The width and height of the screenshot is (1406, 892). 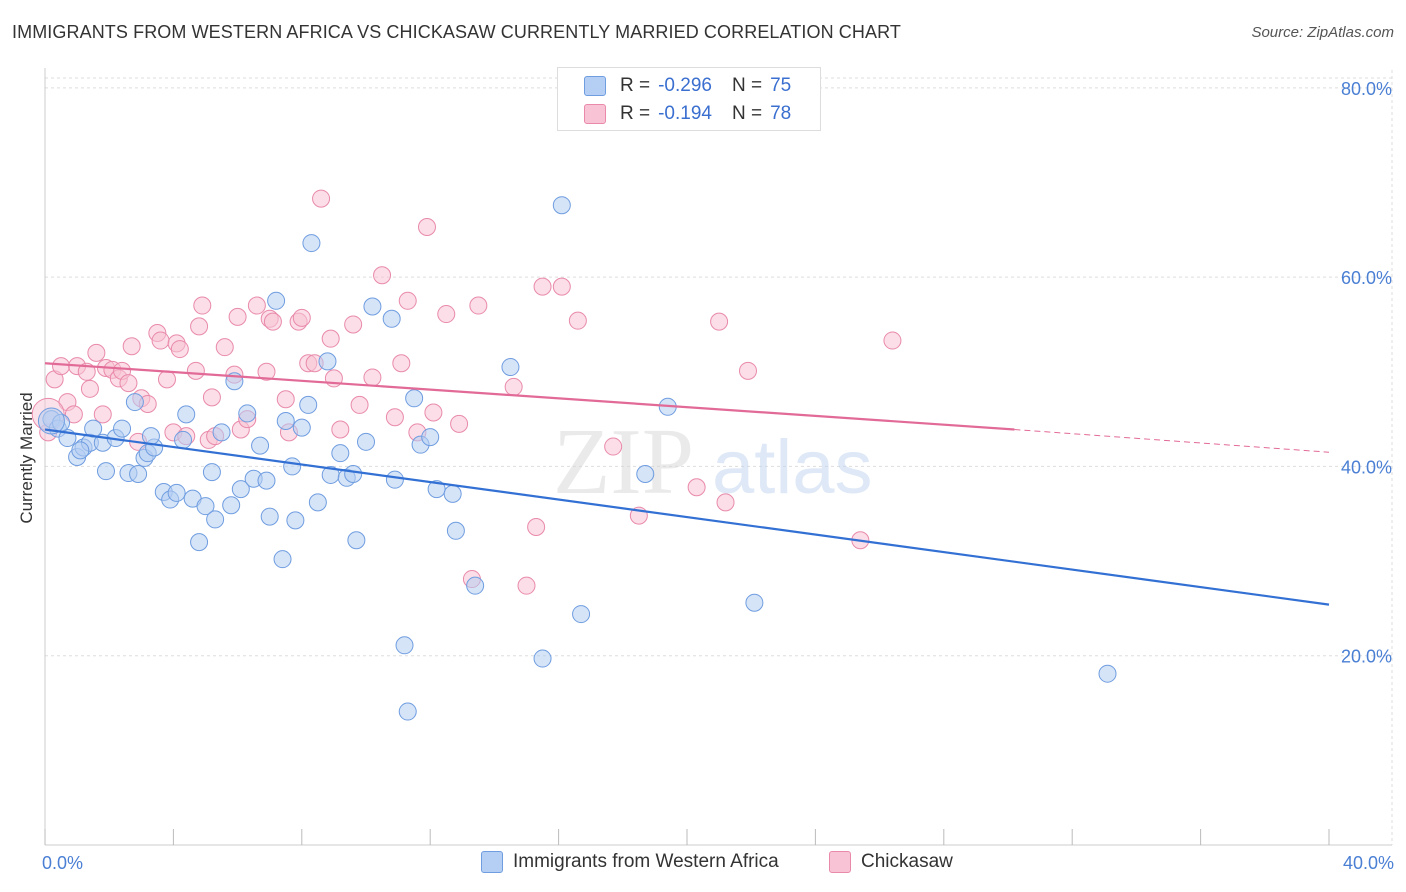 What do you see at coordinates (781, 113) in the screenshot?
I see `legend-n-value: 78` at bounding box center [781, 113].